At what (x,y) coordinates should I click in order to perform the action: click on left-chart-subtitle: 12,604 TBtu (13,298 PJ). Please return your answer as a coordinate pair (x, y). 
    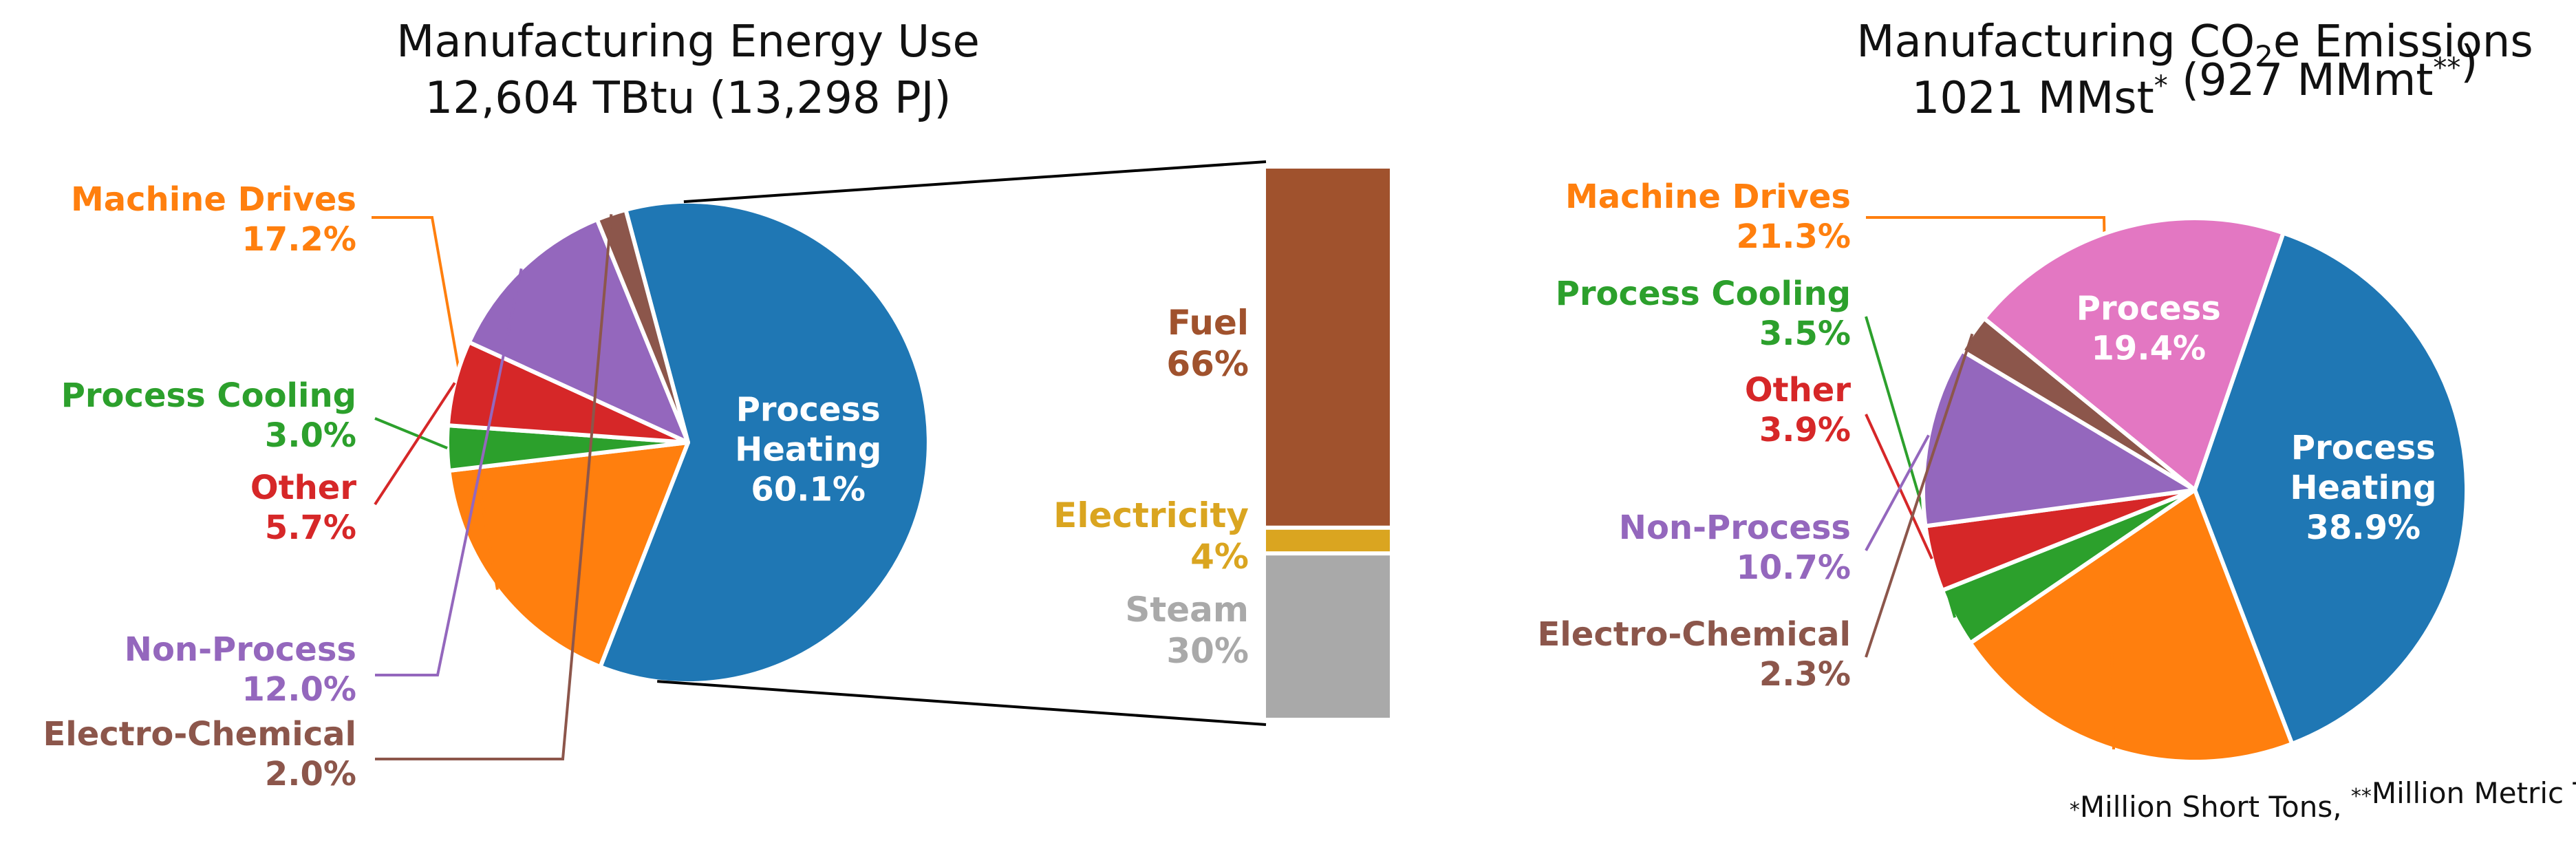
    Looking at the image, I should click on (688, 98).